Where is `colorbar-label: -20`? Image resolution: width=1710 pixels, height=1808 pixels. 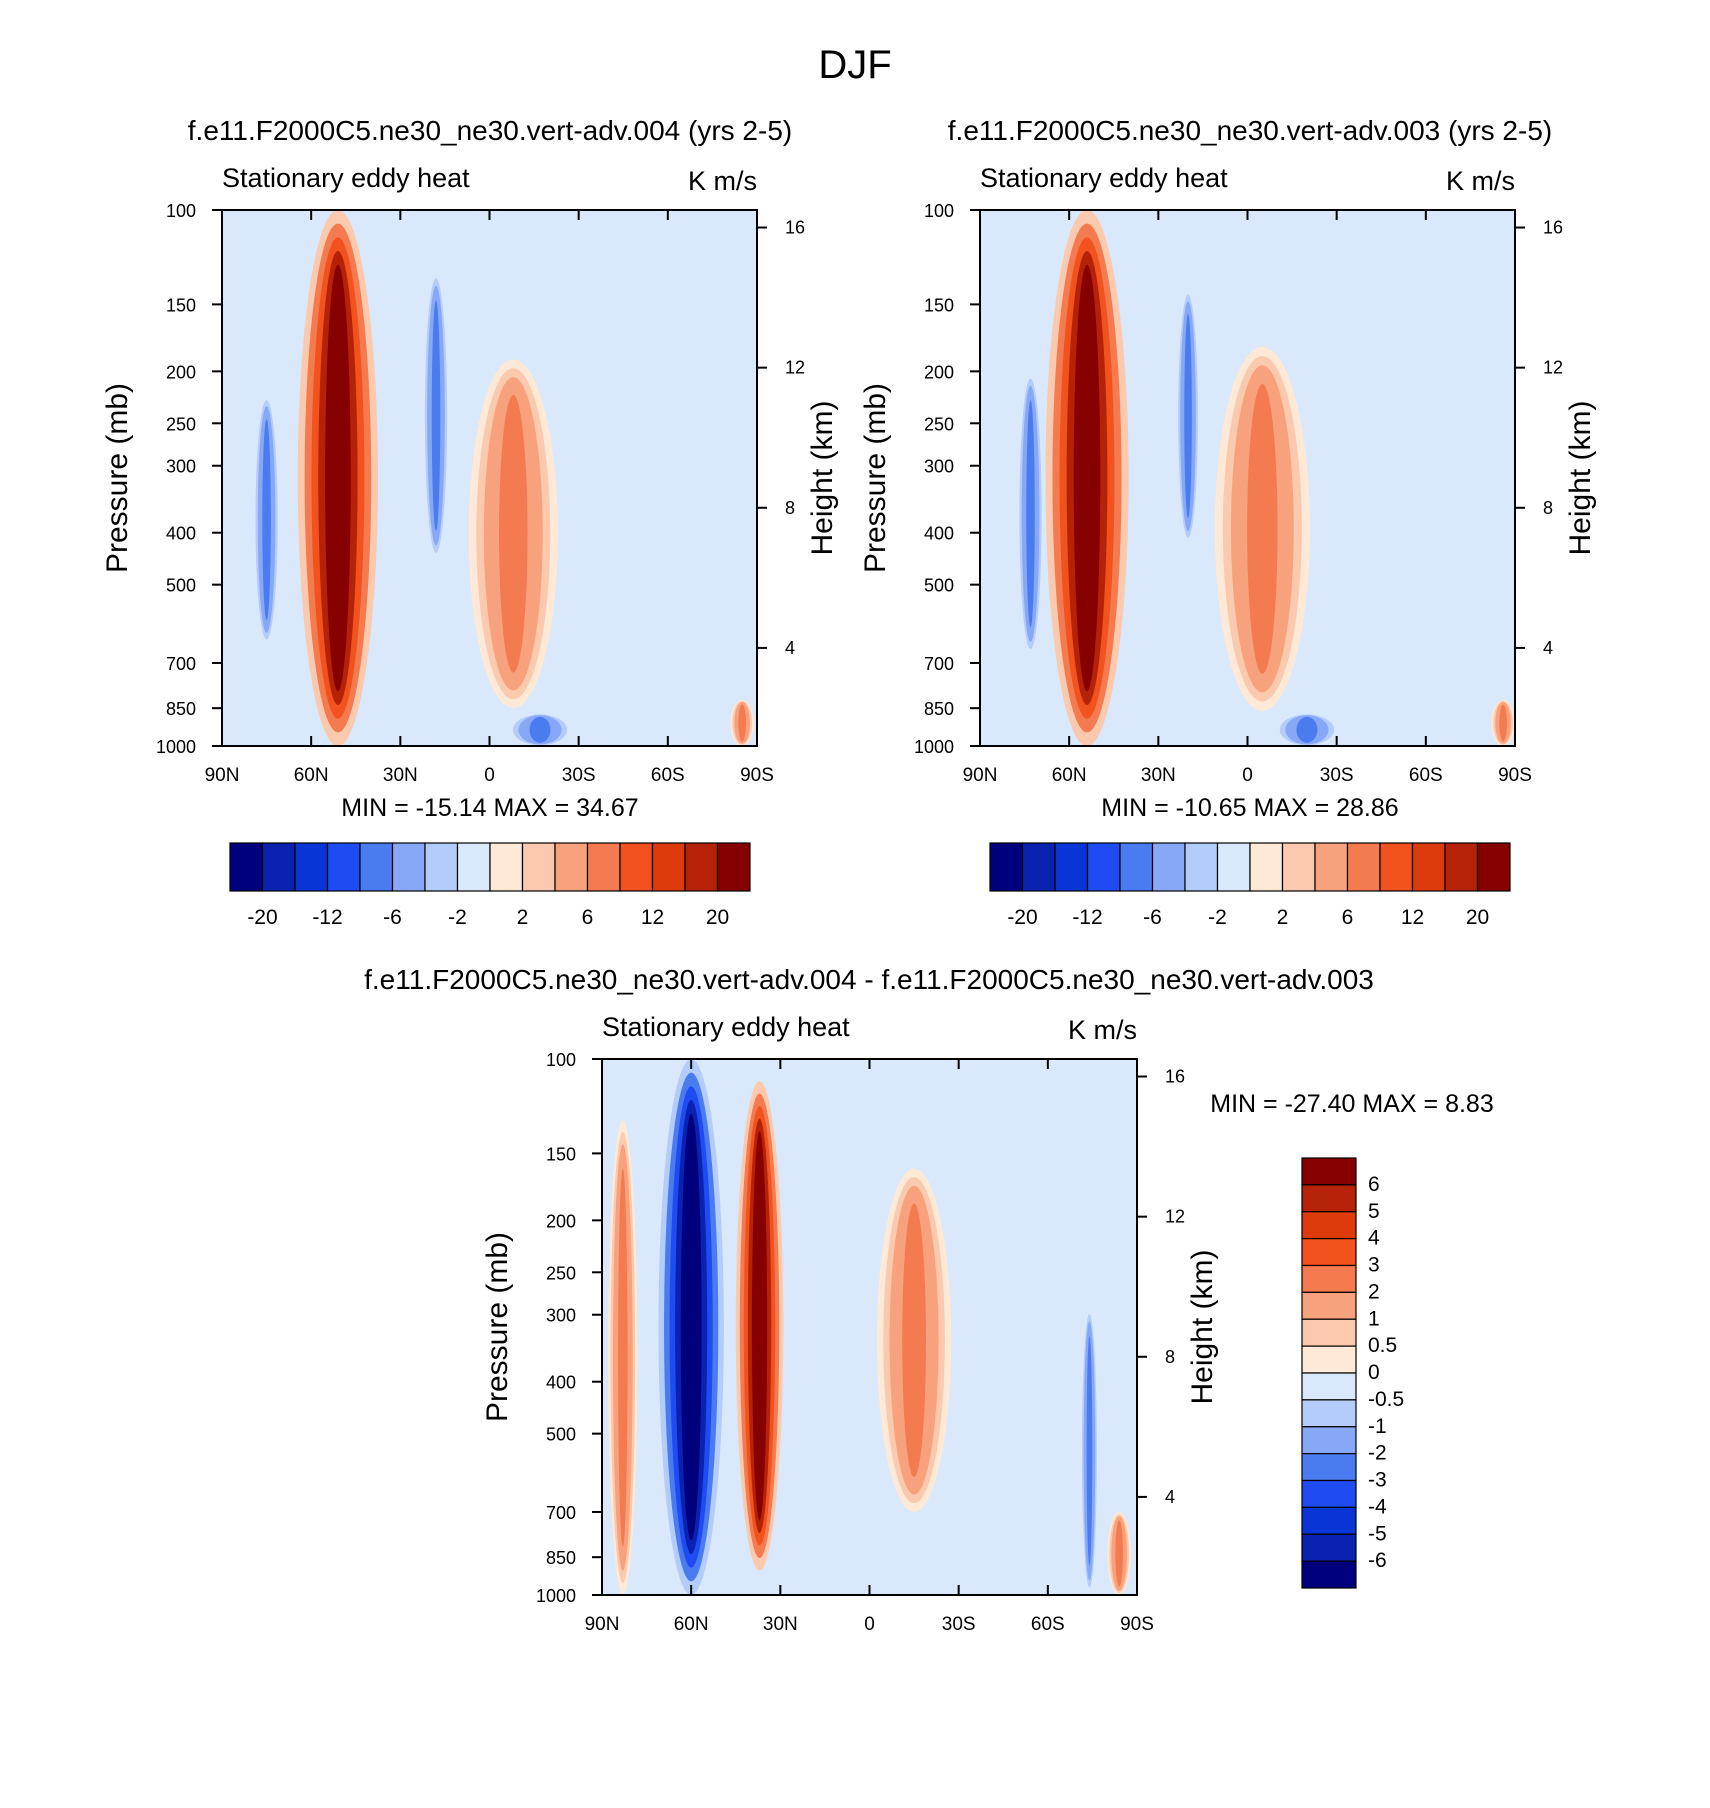
colorbar-label: -20 is located at coordinates (262, 917).